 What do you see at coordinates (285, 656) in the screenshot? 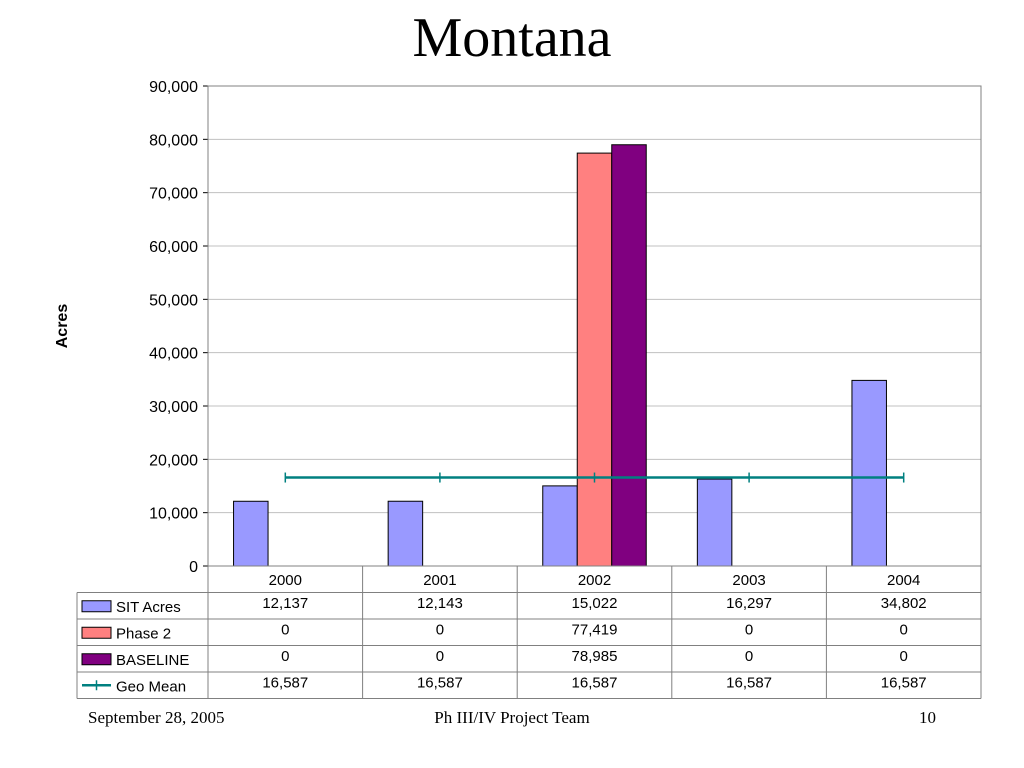
I see `table-cell-baseline-2000: 0` at bounding box center [285, 656].